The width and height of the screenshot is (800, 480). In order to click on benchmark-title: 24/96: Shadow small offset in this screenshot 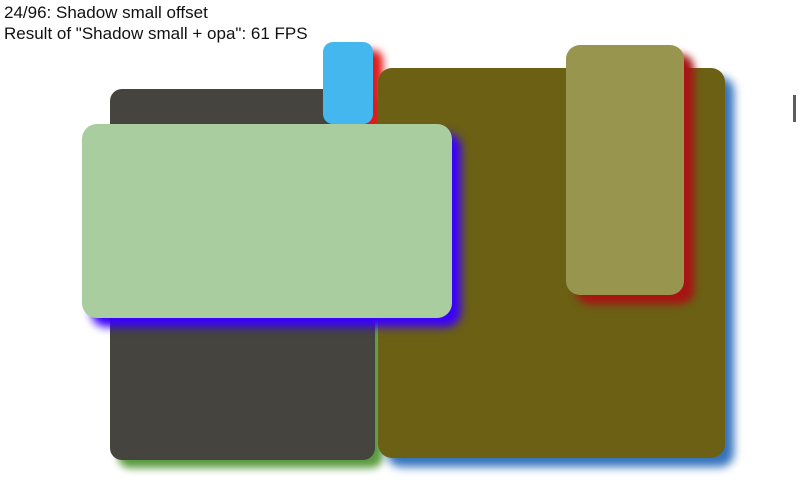, I will do `click(106, 12)`.